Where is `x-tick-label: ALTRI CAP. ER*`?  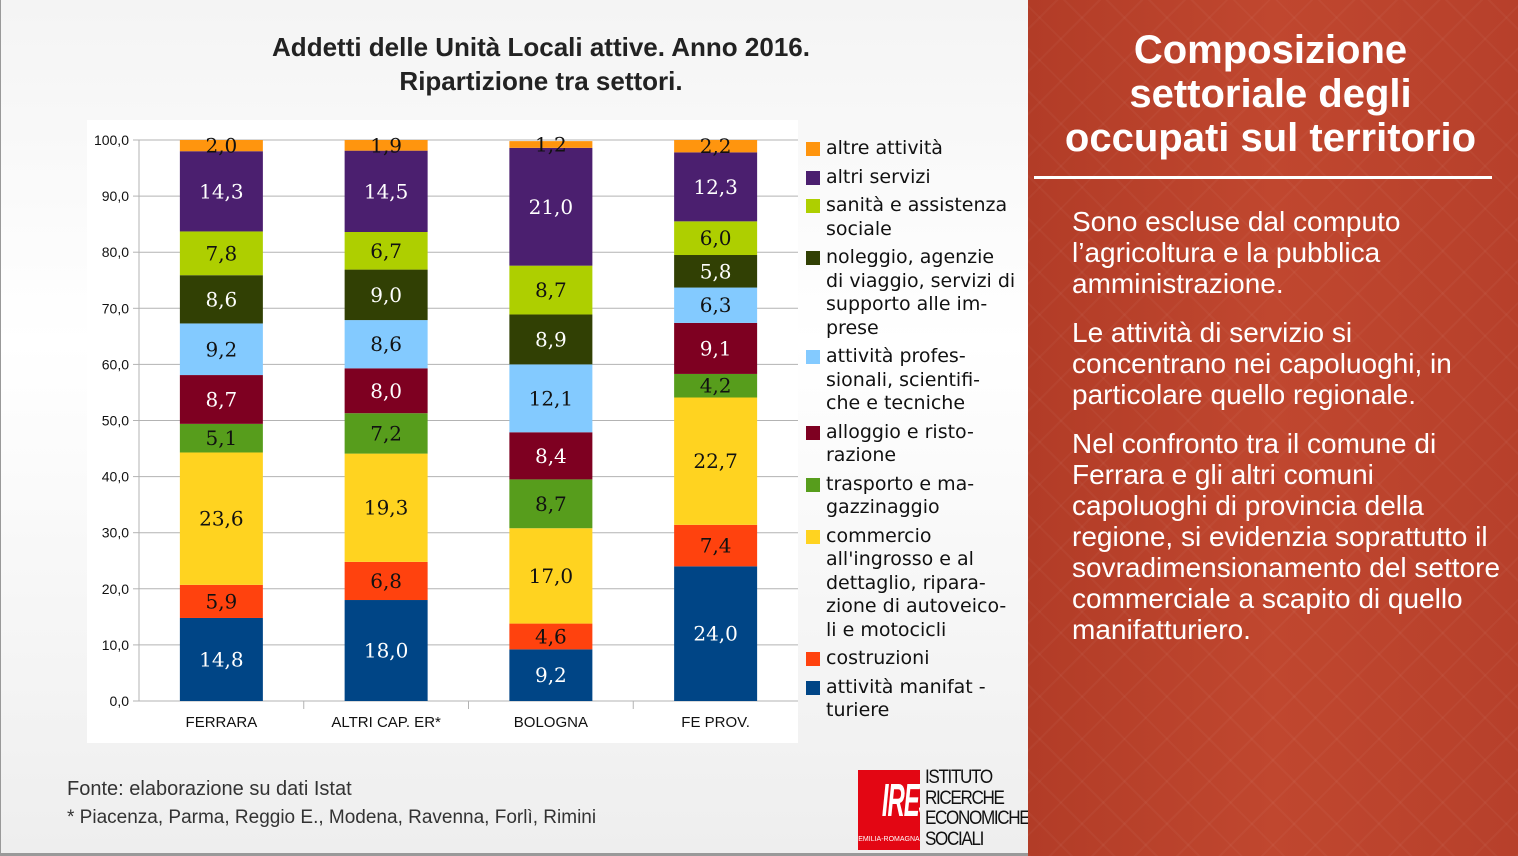
x-tick-label: ALTRI CAP. ER* is located at coordinates (386, 722).